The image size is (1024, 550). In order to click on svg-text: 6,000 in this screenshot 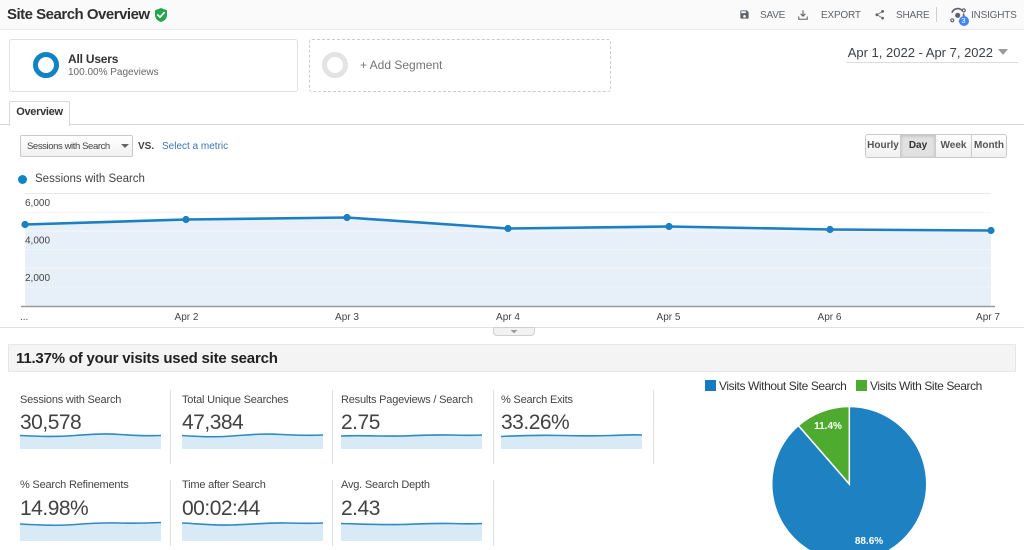, I will do `click(37, 203)`.